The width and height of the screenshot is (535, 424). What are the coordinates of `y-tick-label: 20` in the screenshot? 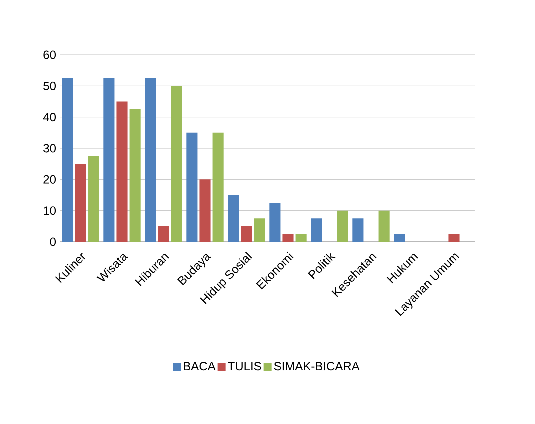 It's located at (50, 179).